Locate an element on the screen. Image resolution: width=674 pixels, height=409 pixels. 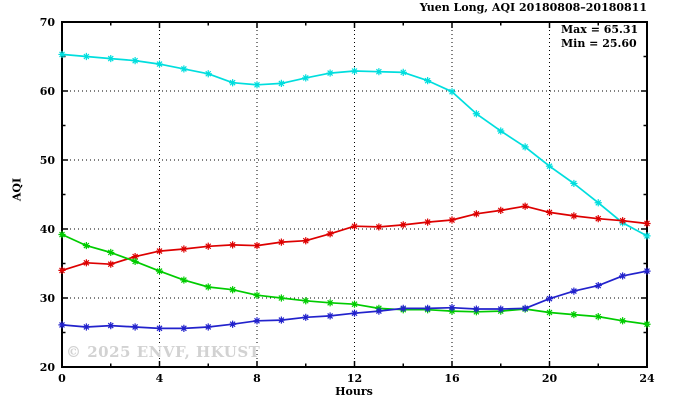
x-tick-label: 20 is located at coordinates (550, 378).